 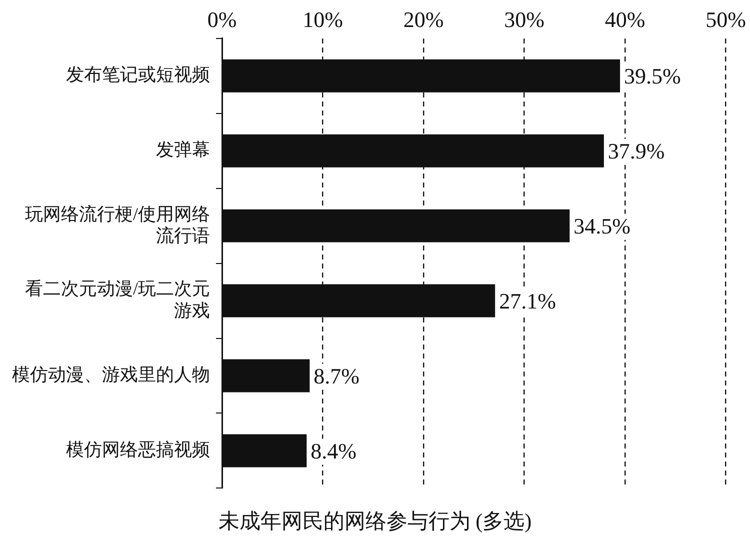 I want to click on x-tick-label: 40%, so click(x=625, y=19).